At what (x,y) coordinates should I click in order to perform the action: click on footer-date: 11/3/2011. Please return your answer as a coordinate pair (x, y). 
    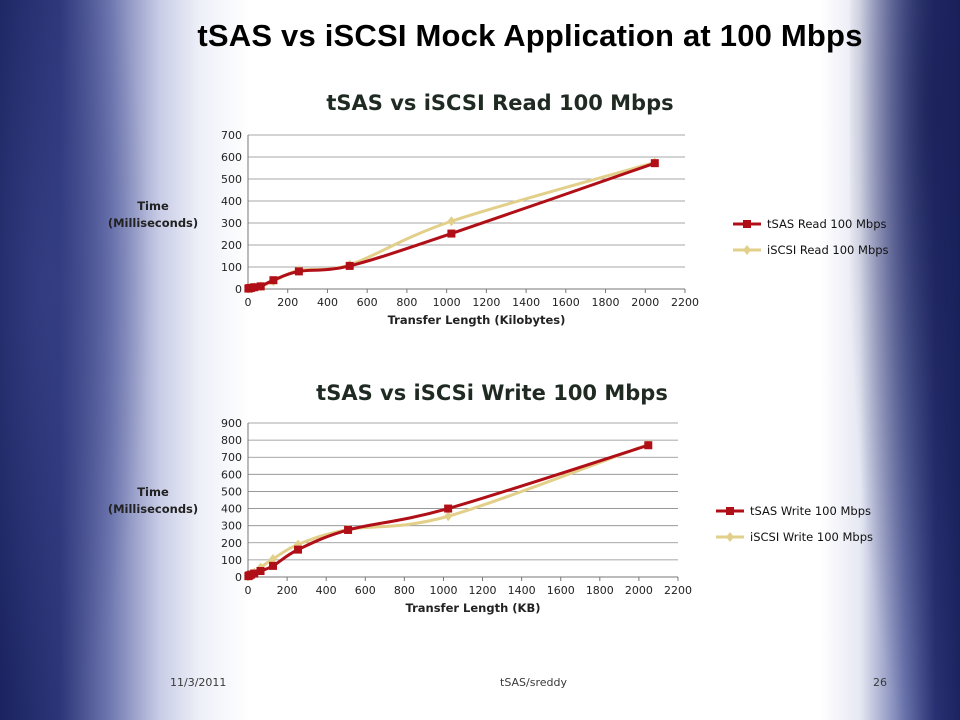
    Looking at the image, I should click on (198, 682).